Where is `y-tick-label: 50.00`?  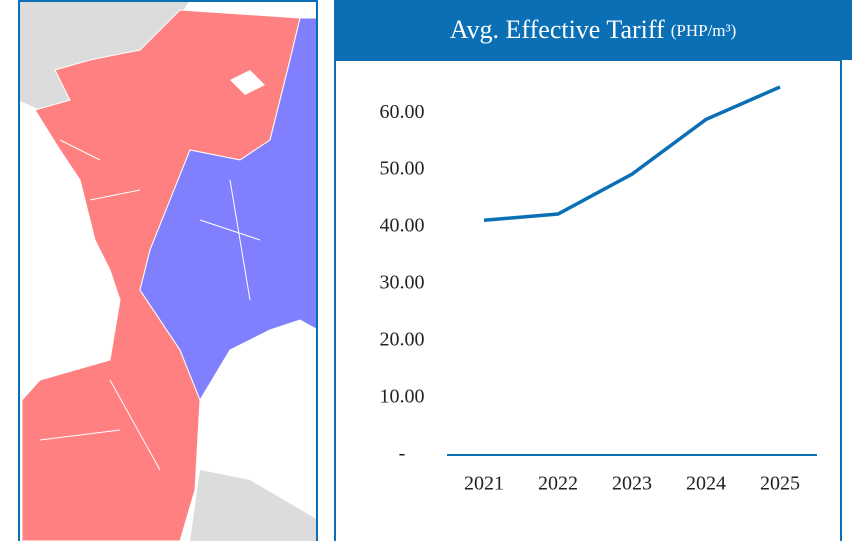 y-tick-label: 50.00 is located at coordinates (402, 169).